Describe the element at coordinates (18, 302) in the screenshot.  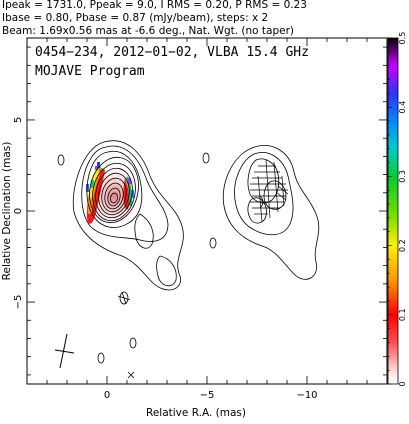
I see `y-tick-label: −5` at that location.